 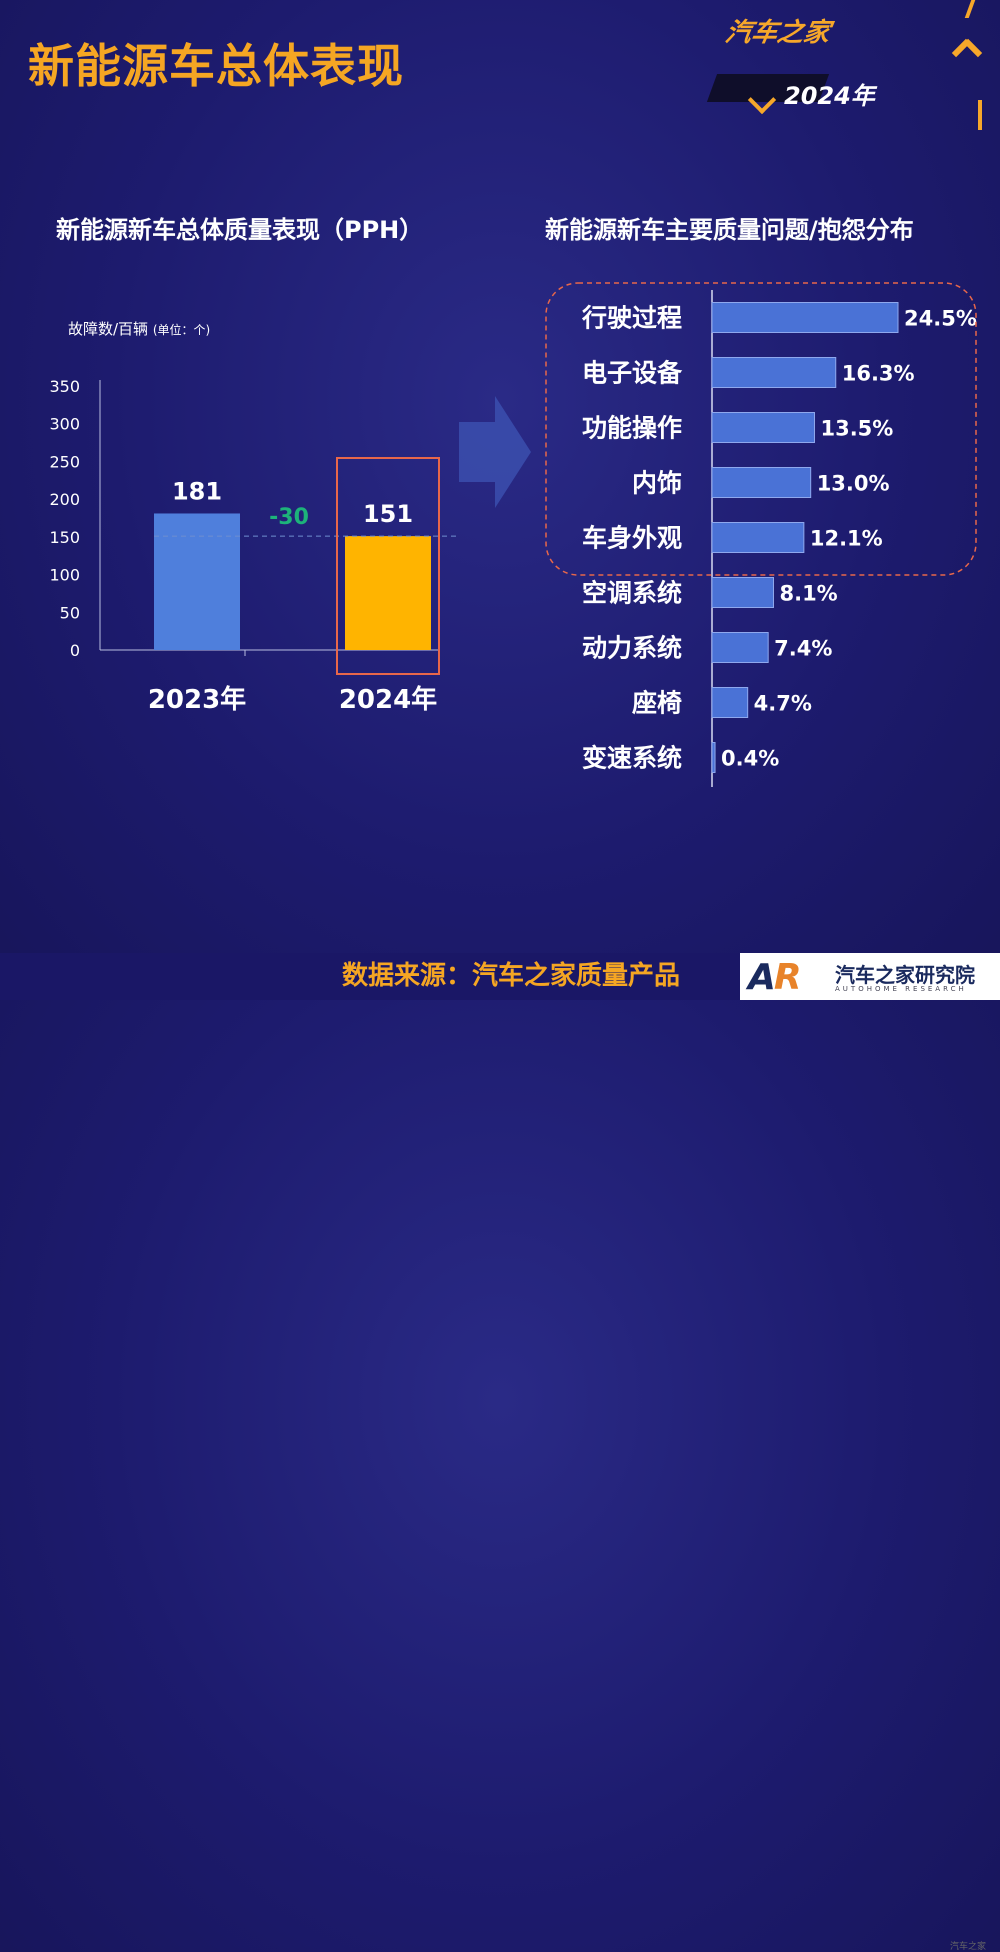 I want to click on hbar-内饰, so click(x=761, y=482).